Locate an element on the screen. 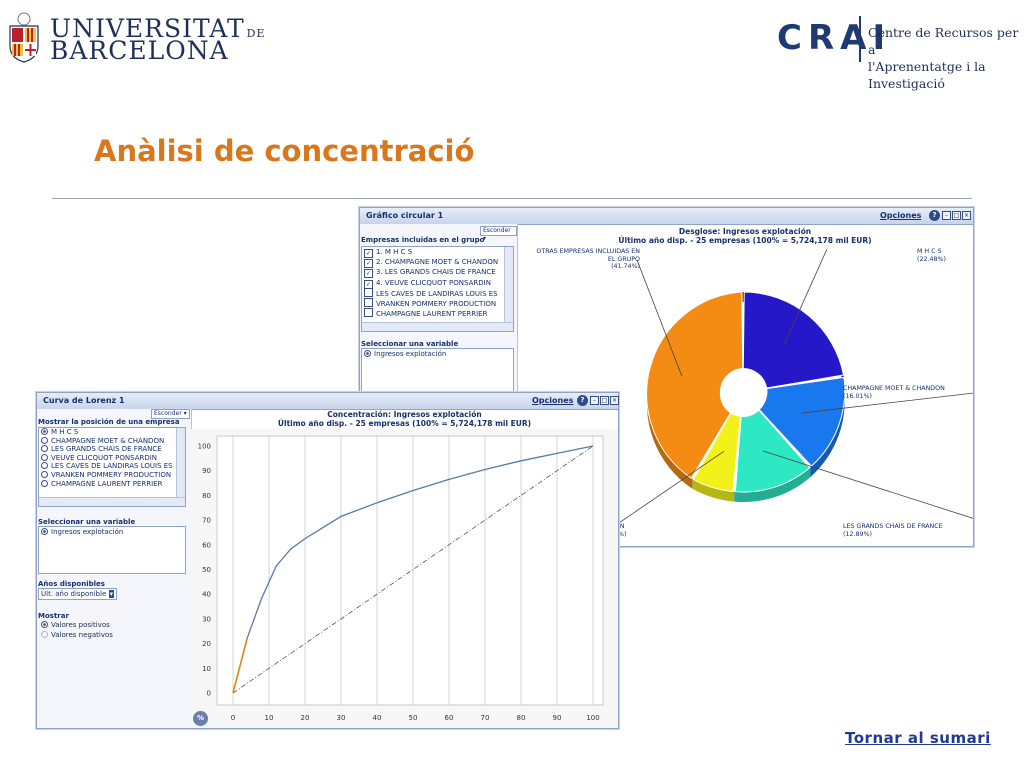 This screenshot has width=1024, height=768. position-label: VEUVE CLICQUOT PONSARDIN is located at coordinates (104, 457).